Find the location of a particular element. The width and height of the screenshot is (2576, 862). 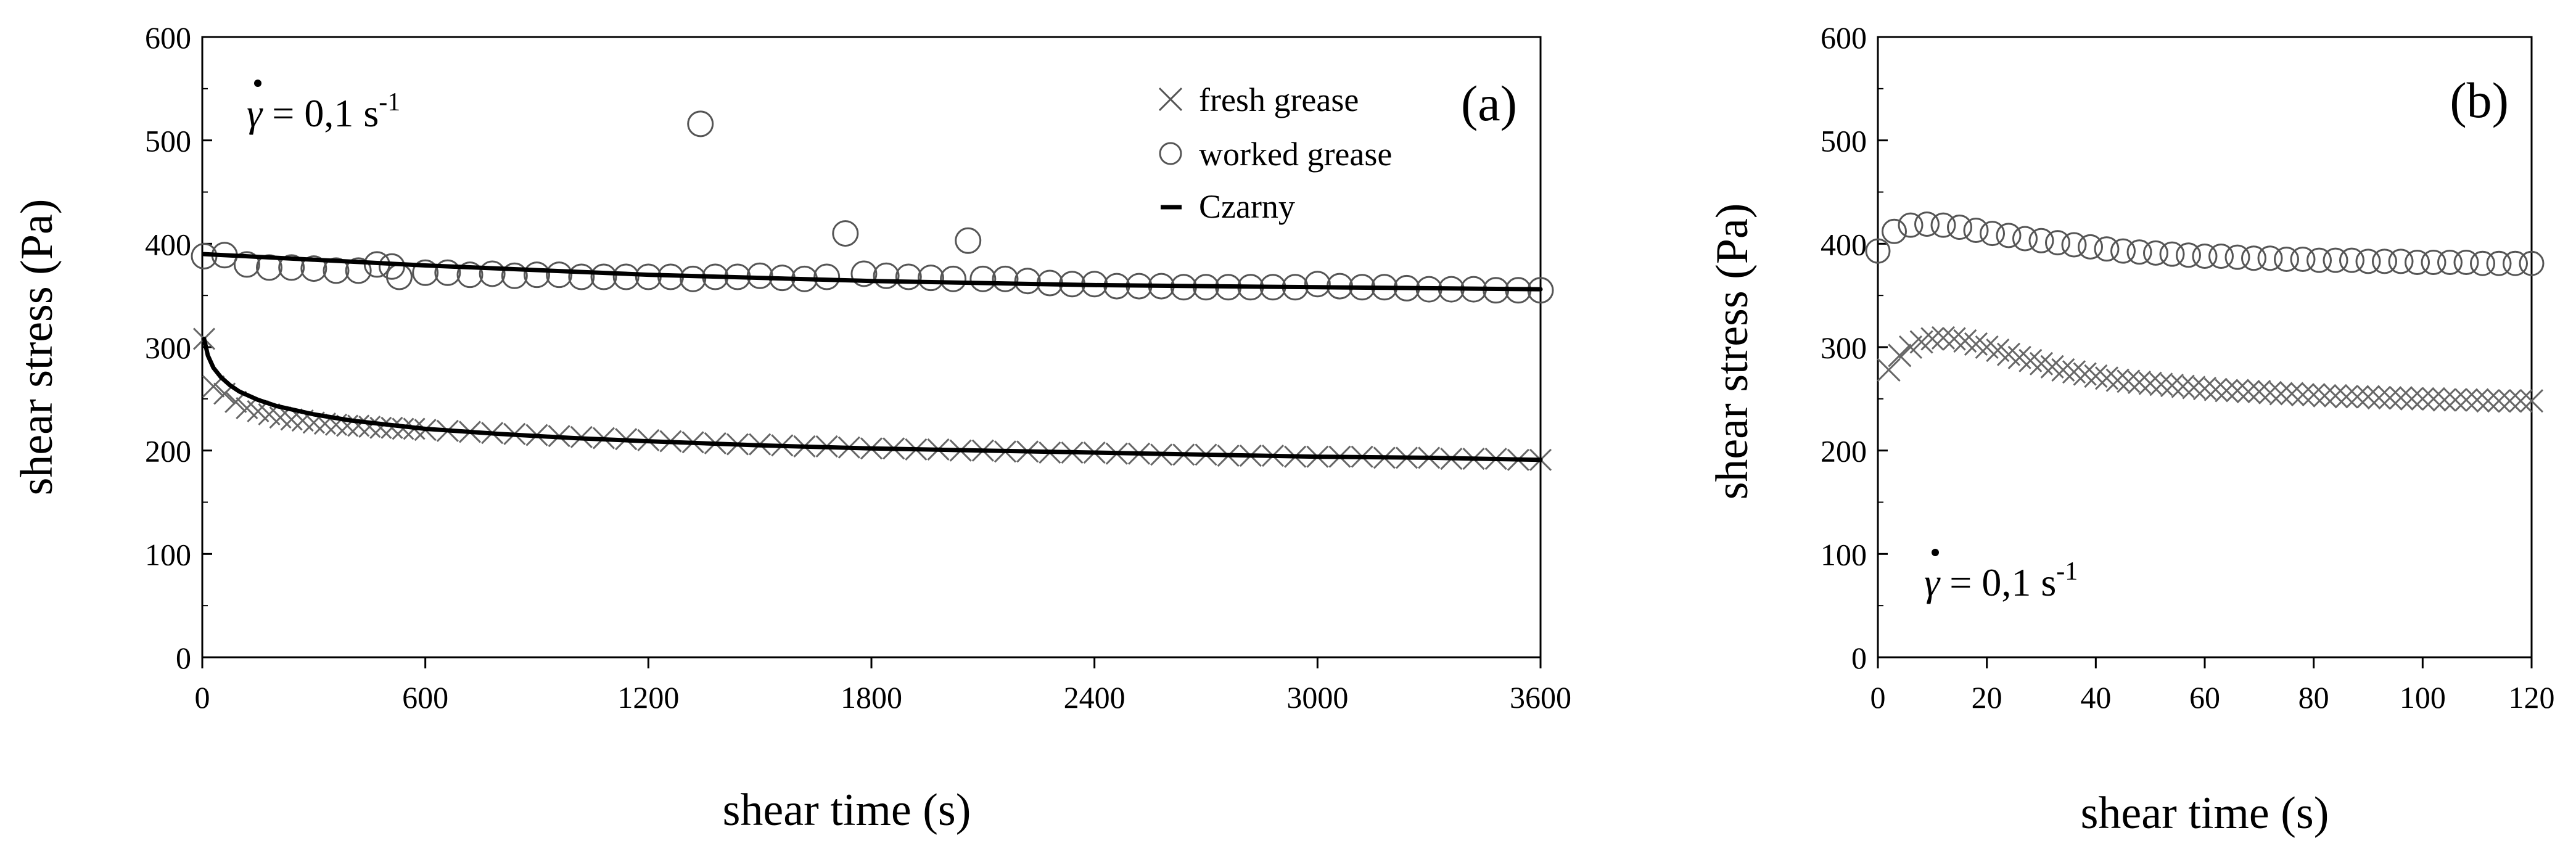

panel-b-label: (b) is located at coordinates (2479, 100).